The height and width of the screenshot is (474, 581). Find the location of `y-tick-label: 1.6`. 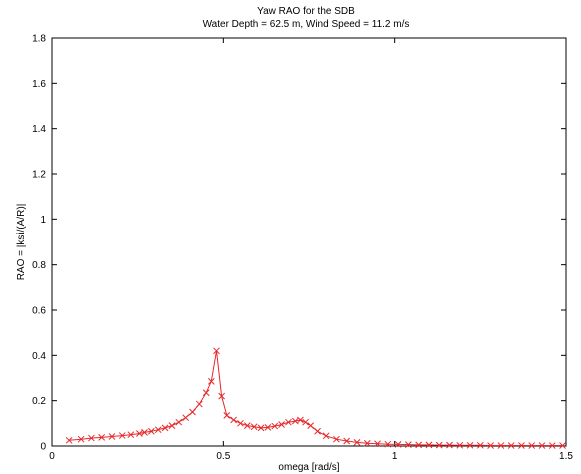

y-tick-label: 1.6 is located at coordinates (39, 84).